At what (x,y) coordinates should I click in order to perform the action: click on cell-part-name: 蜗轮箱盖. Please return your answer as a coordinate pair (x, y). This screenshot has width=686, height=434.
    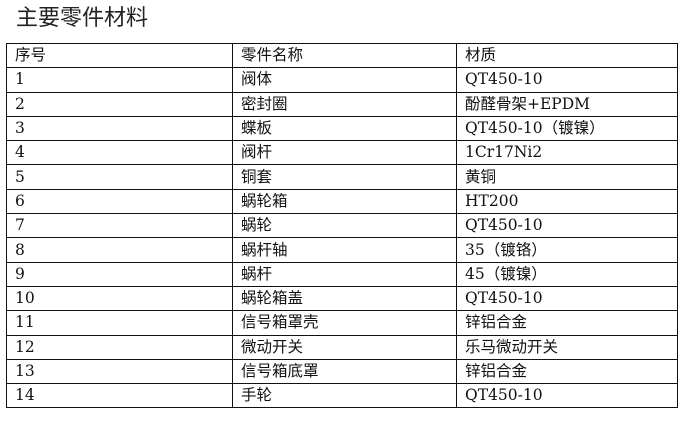
    Looking at the image, I should click on (344, 298).